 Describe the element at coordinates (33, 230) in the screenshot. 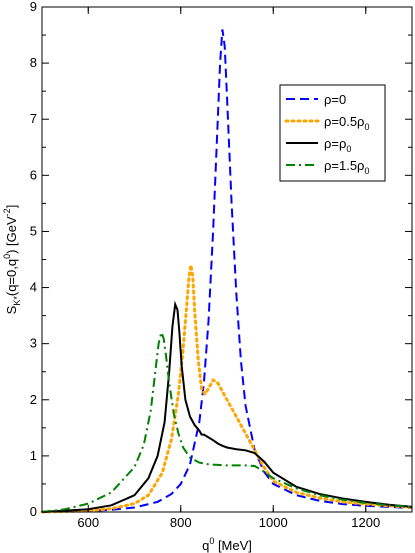

I see `y-tick-label: 5` at that location.